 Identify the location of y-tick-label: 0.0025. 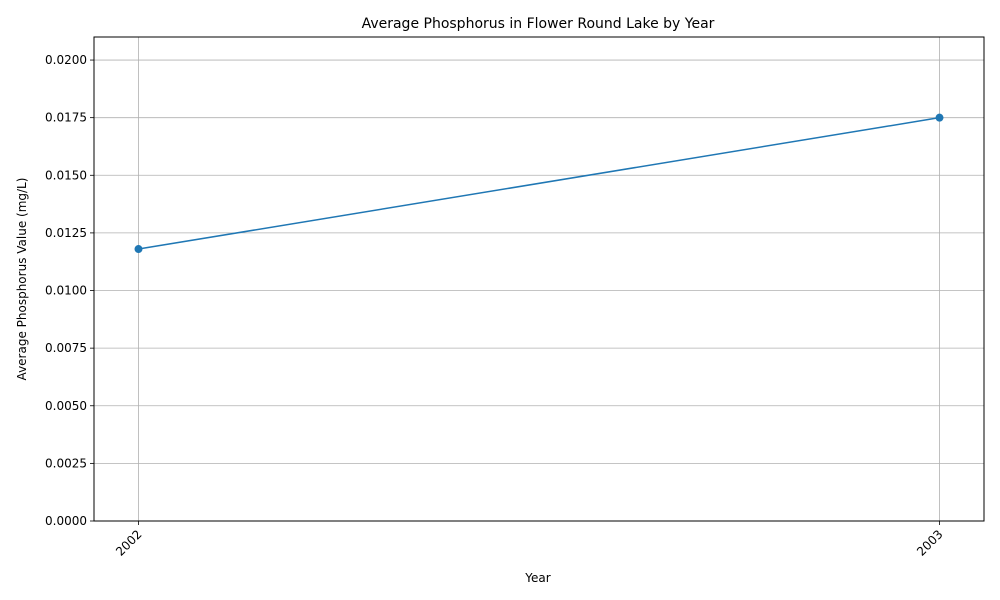
(66, 463).